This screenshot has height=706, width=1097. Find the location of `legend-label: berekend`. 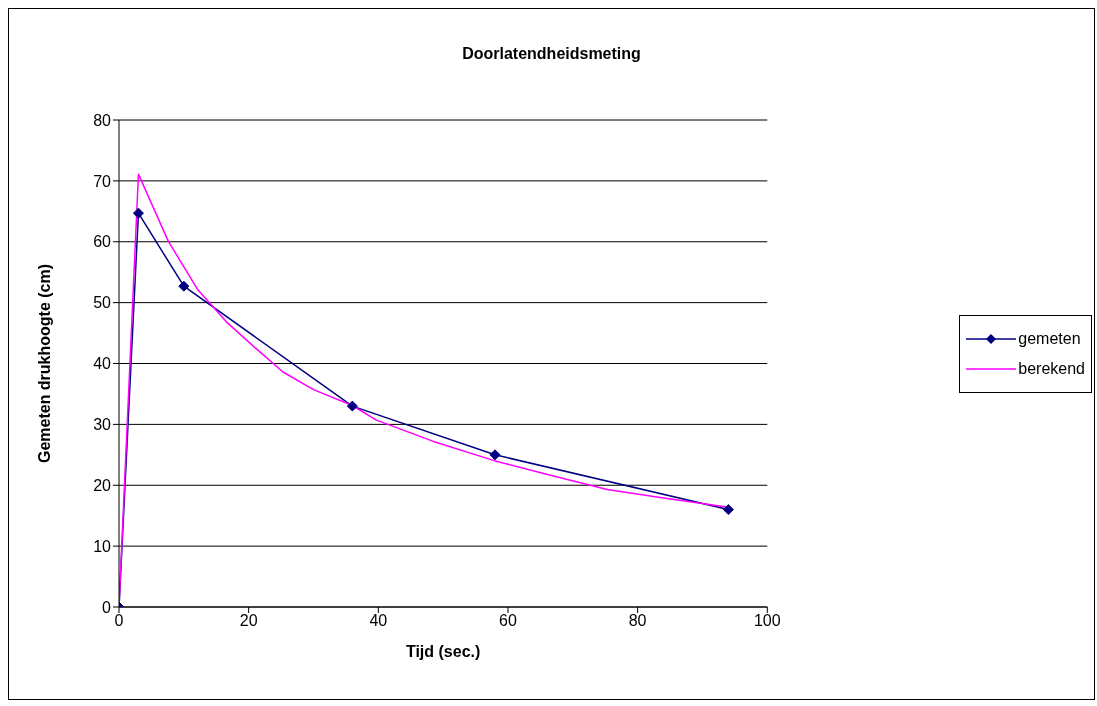

legend-label: berekend is located at coordinates (1051, 369).